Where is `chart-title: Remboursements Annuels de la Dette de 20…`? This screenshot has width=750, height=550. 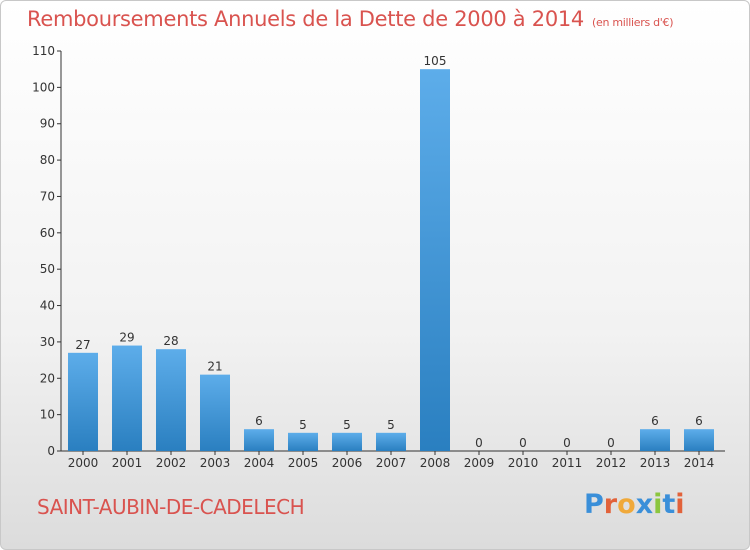 chart-title: Remboursements Annuels de la Dette de 20… is located at coordinates (350, 19).